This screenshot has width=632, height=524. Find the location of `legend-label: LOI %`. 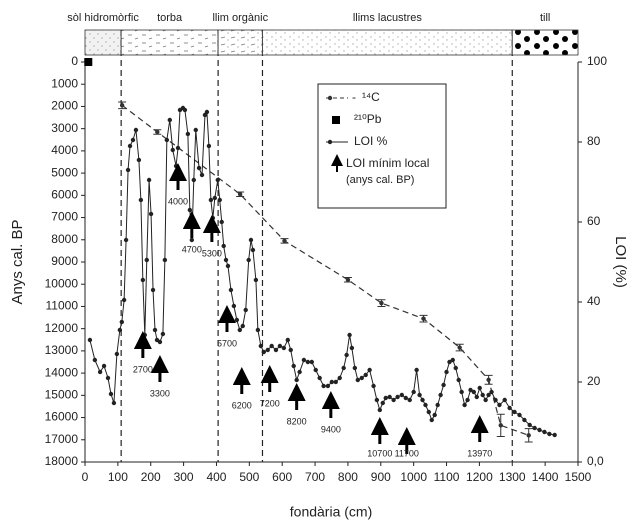

legend-label: LOI % is located at coordinates (371, 141).